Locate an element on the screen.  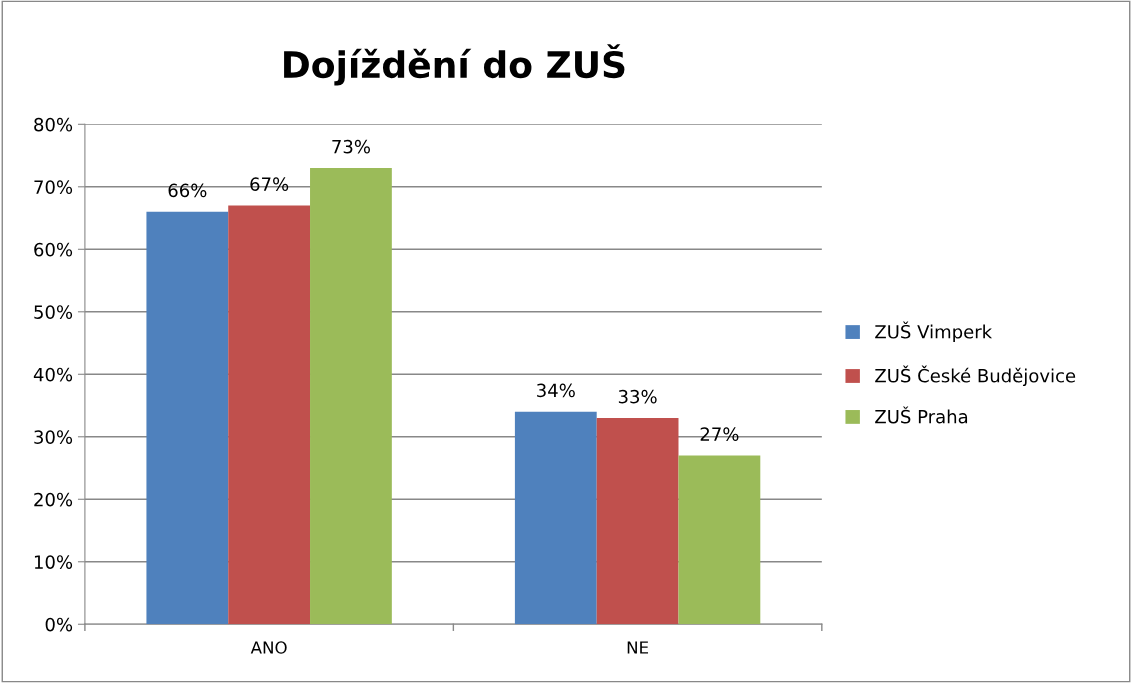
y-tick-label: 0% is located at coordinates (59, 624).